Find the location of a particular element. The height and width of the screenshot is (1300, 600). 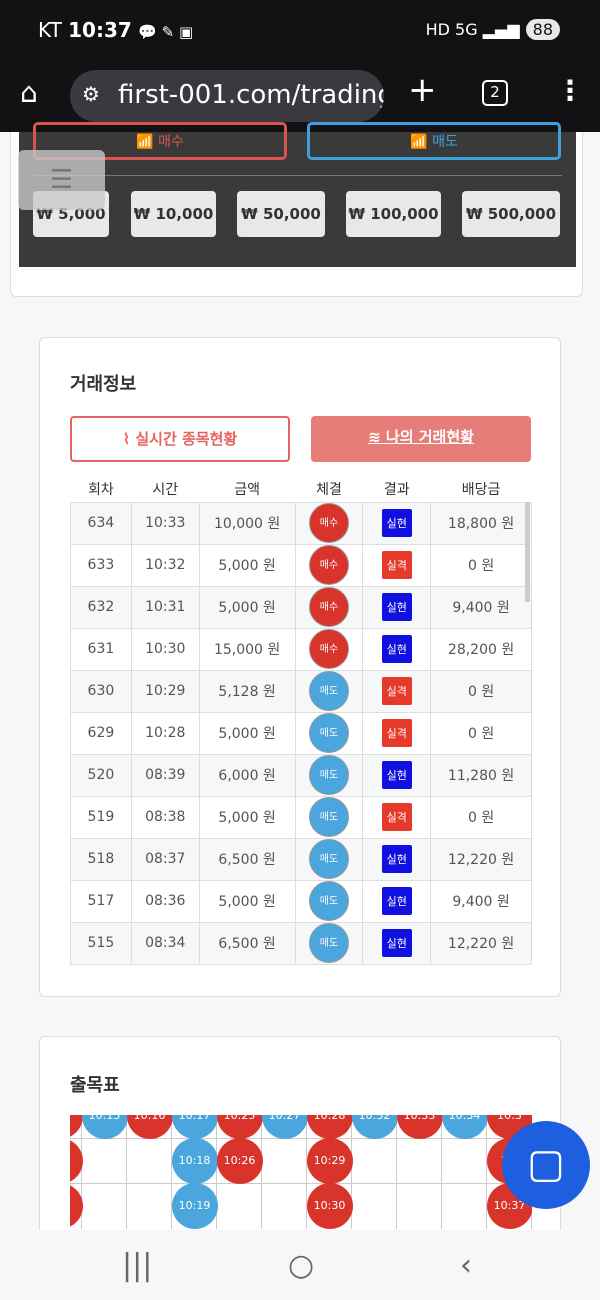

cell: 08:34 is located at coordinates (165, 943).